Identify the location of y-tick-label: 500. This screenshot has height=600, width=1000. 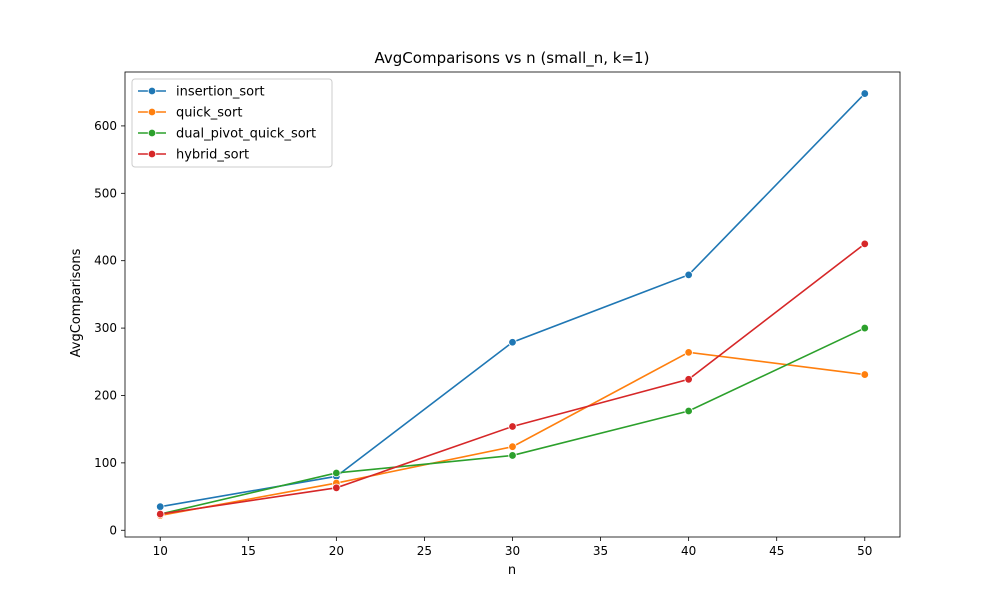
(105, 193).